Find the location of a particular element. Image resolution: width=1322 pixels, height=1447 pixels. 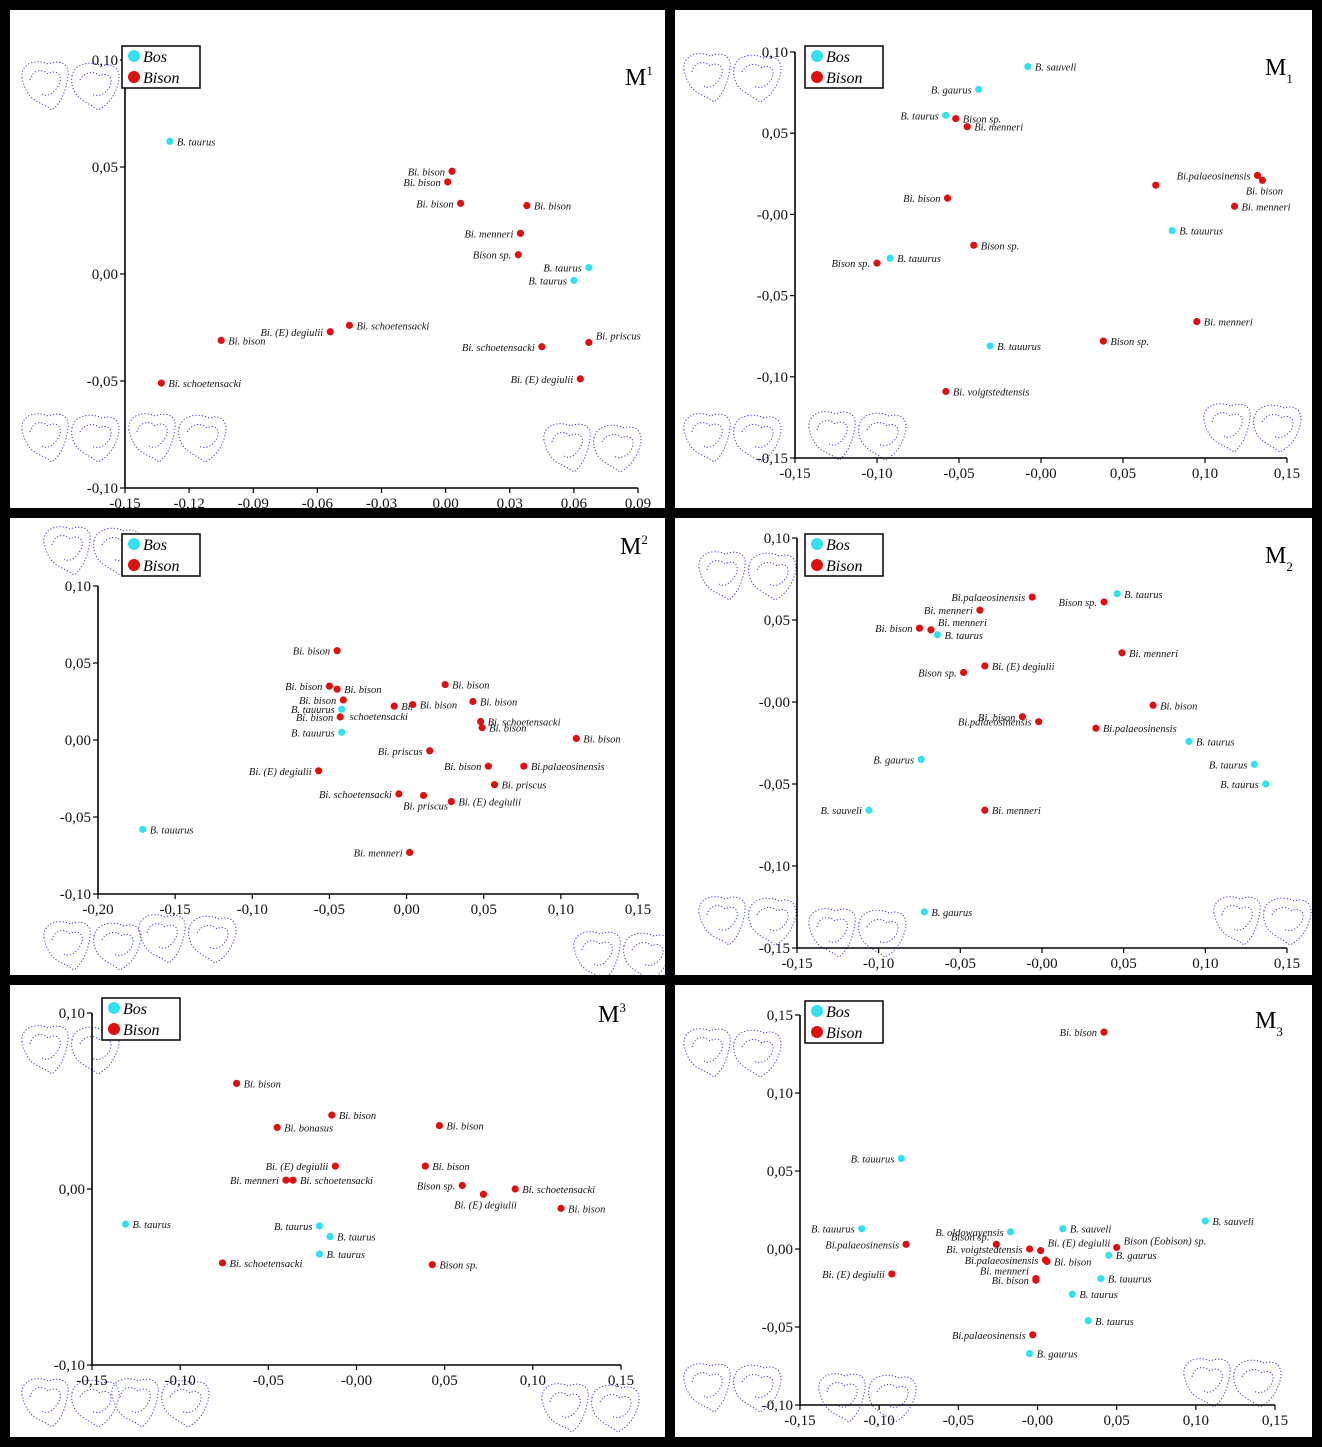

x-tick-label: 0,05 is located at coordinates (1123, 474).